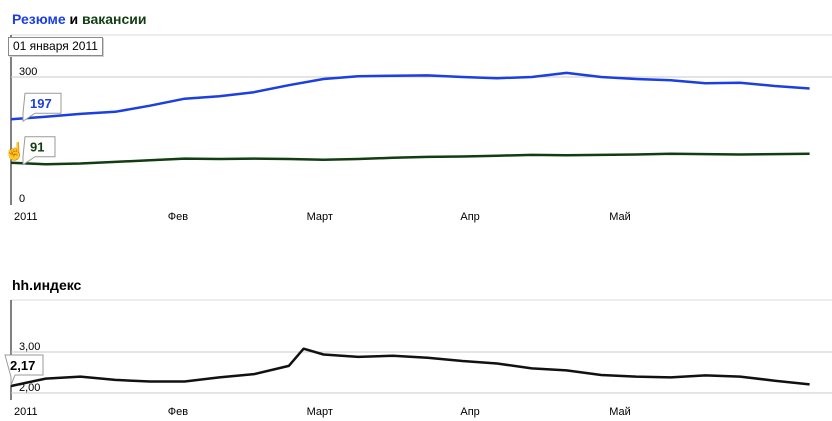  I want to click on chart-title-hh-index: hh.индекс, so click(47, 285).